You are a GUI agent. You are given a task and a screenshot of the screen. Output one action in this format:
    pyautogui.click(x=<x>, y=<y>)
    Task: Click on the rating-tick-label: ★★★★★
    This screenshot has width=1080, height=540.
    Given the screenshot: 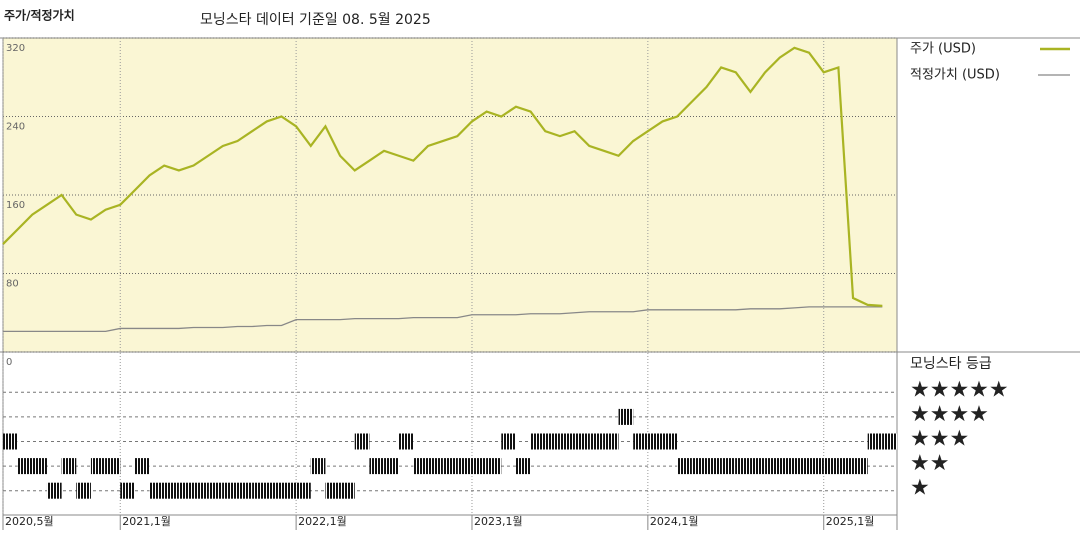 What is the action you would take?
    pyautogui.click(x=959, y=389)
    